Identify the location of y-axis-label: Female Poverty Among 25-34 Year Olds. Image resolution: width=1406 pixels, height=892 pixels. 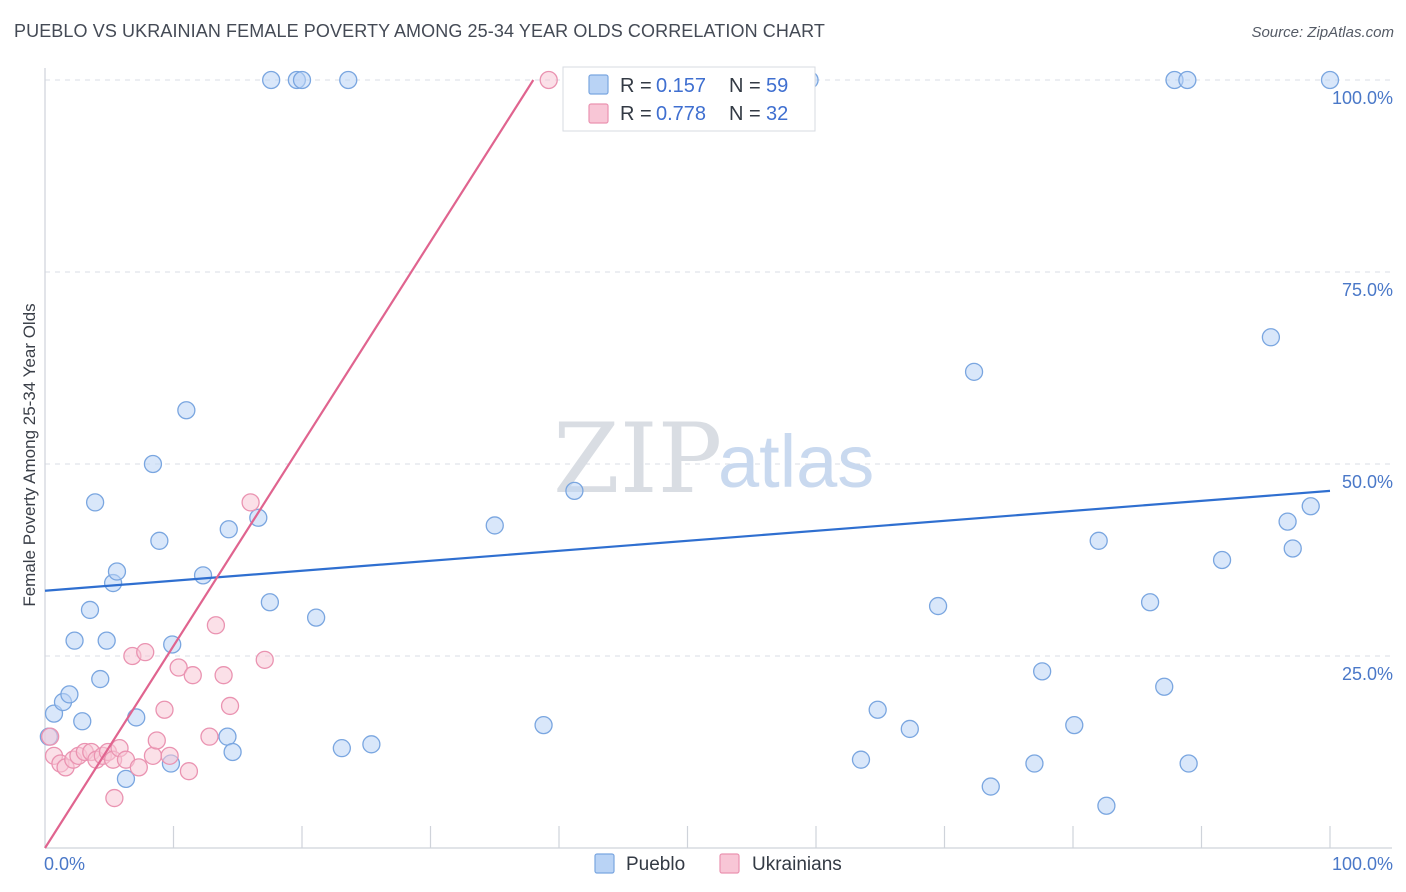
(29, 454).